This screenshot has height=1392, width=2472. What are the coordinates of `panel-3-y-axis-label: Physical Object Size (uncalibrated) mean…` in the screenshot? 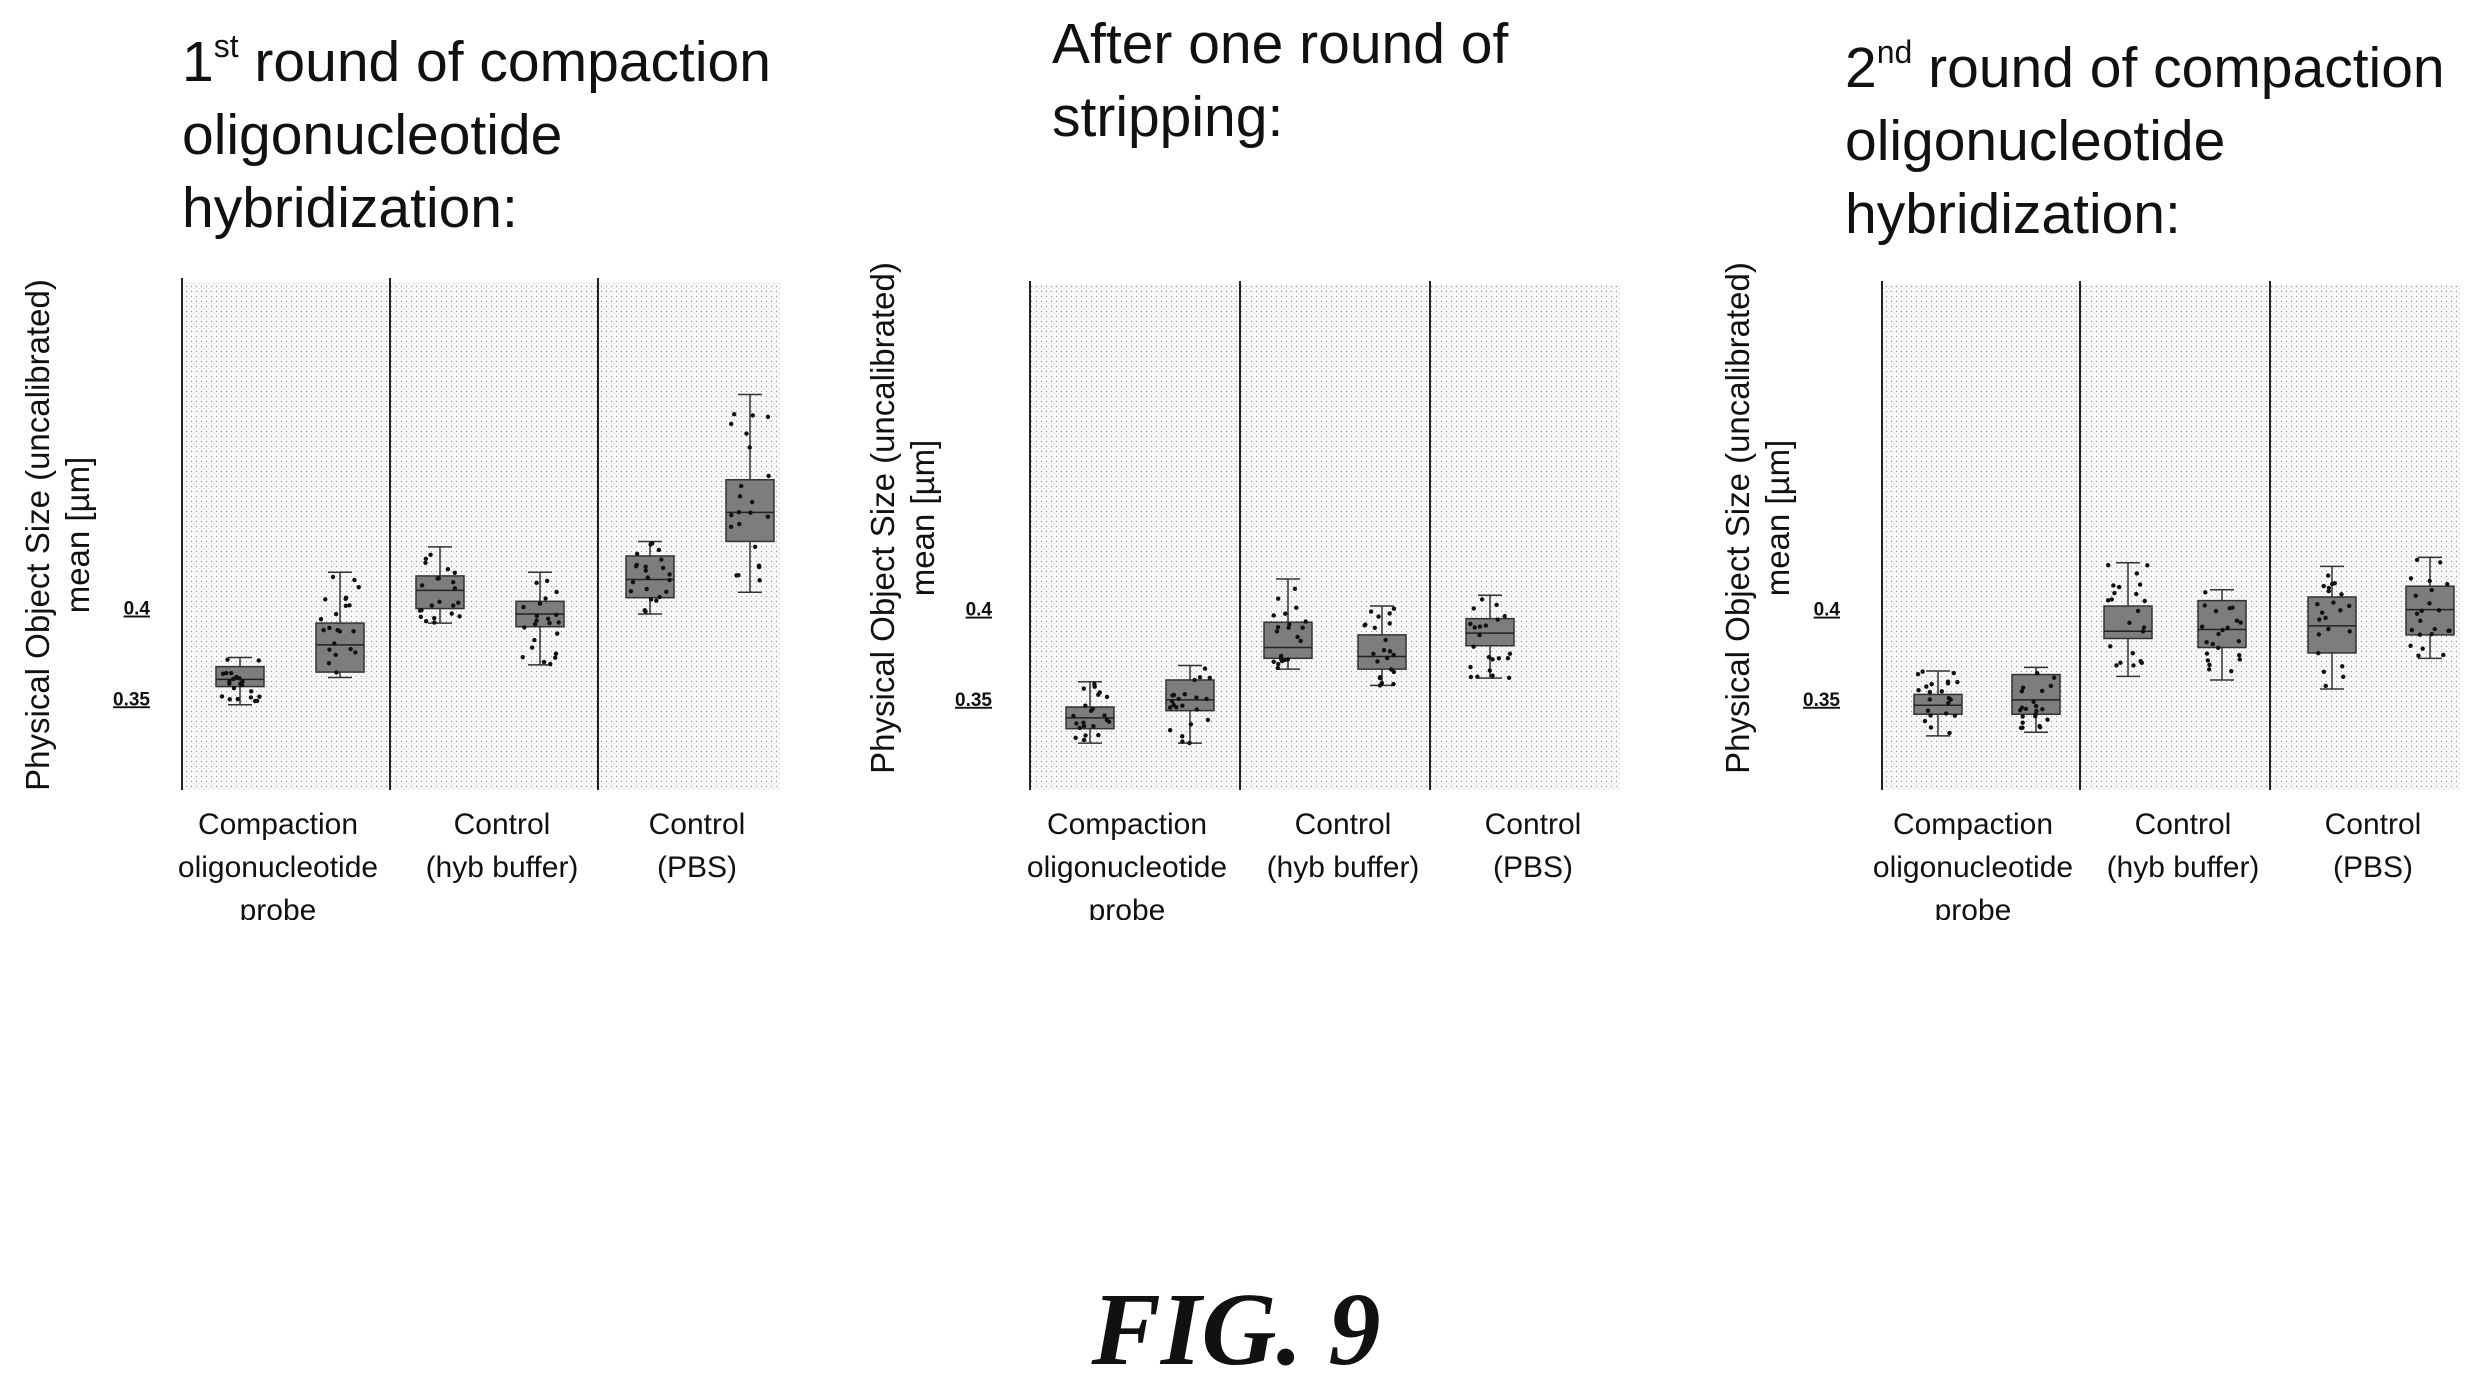 It's located at (1758, 518).